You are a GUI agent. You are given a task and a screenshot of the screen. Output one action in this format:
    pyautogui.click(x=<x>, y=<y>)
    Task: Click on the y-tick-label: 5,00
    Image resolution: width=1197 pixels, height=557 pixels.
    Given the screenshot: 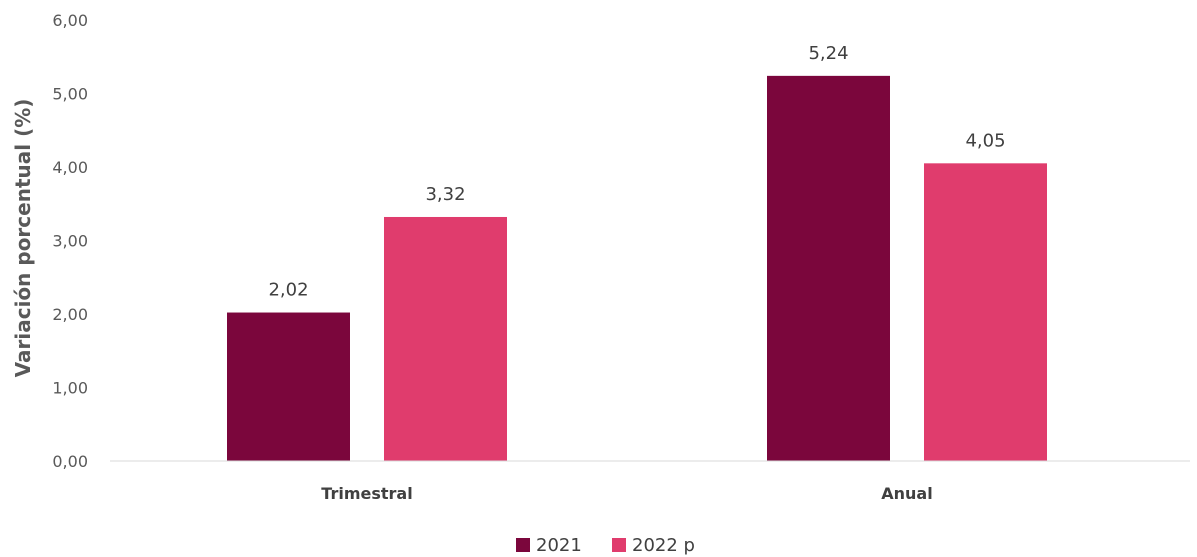 What is the action you would take?
    pyautogui.click(x=70, y=94)
    